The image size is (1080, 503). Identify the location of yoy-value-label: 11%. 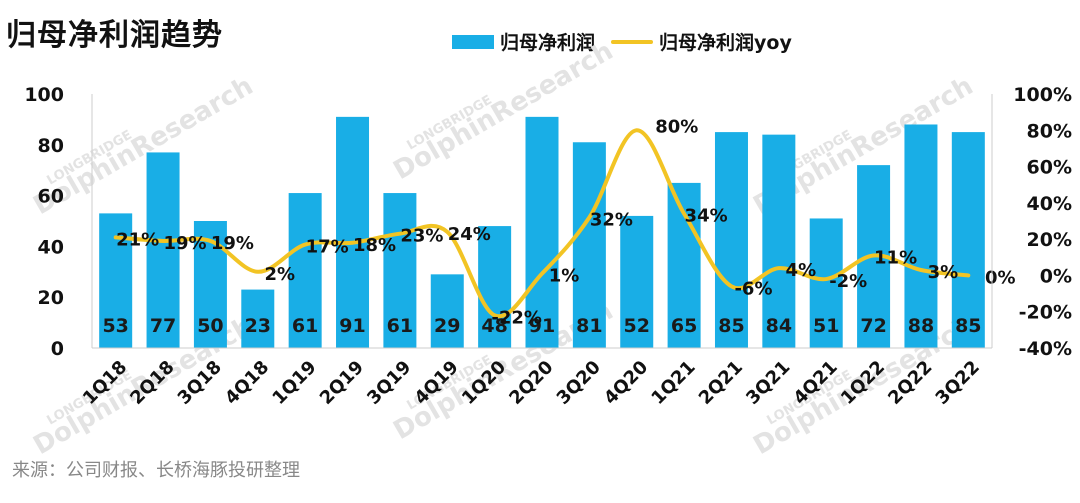
(895, 257).